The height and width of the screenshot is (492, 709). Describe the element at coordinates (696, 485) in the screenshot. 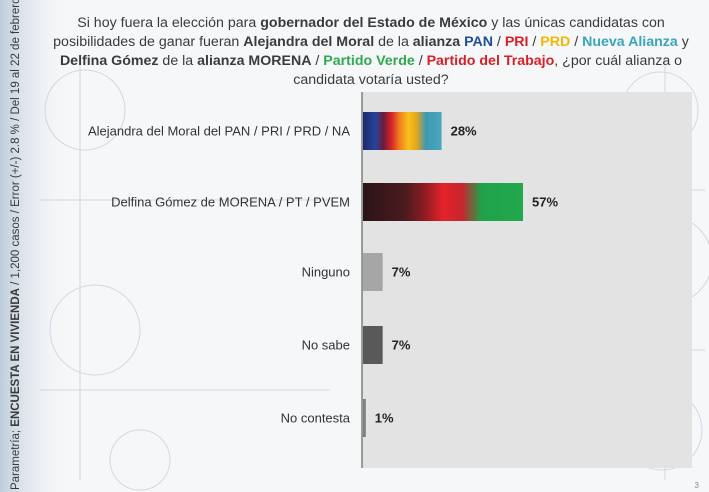

I see `page-number: 3` at that location.